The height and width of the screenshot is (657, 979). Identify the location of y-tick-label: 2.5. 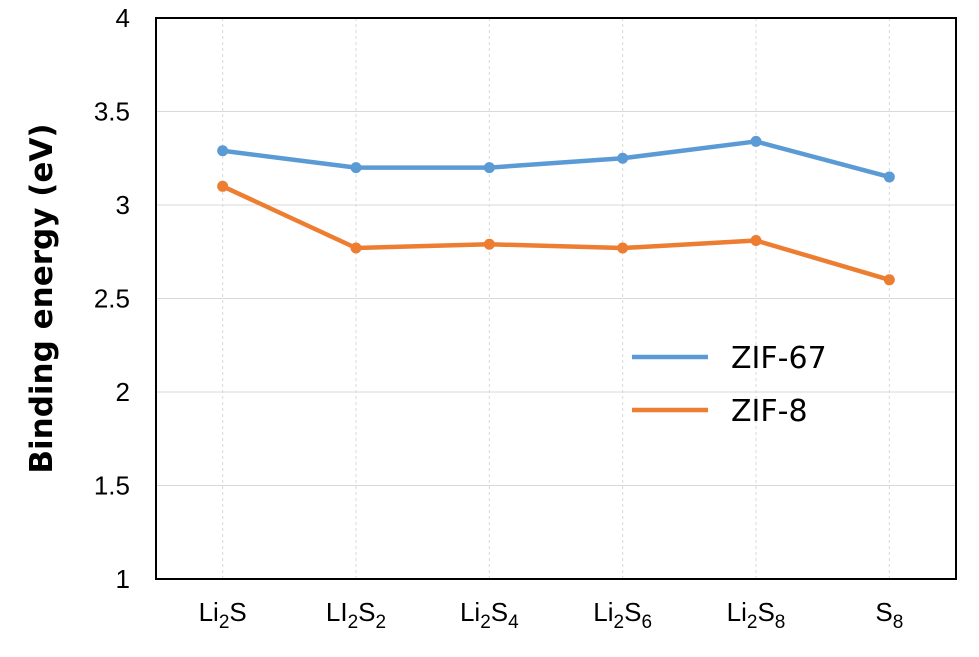
(112, 299).